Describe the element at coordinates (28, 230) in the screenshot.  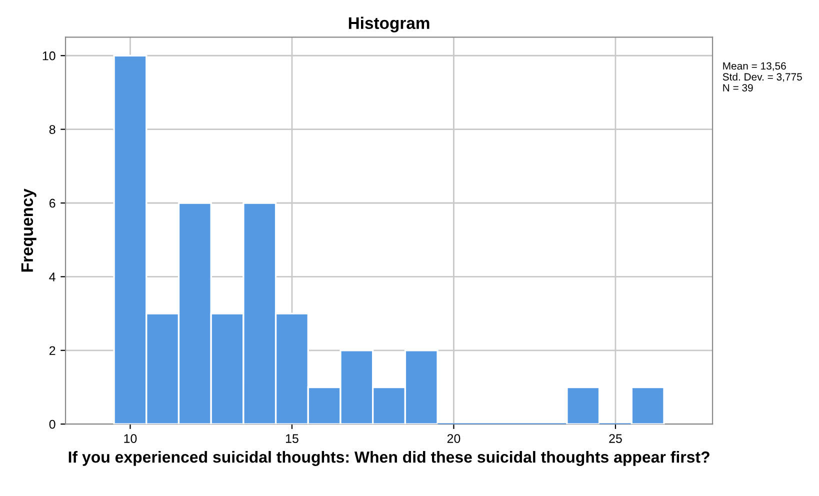
I see `y-axis-title: Frequency` at that location.